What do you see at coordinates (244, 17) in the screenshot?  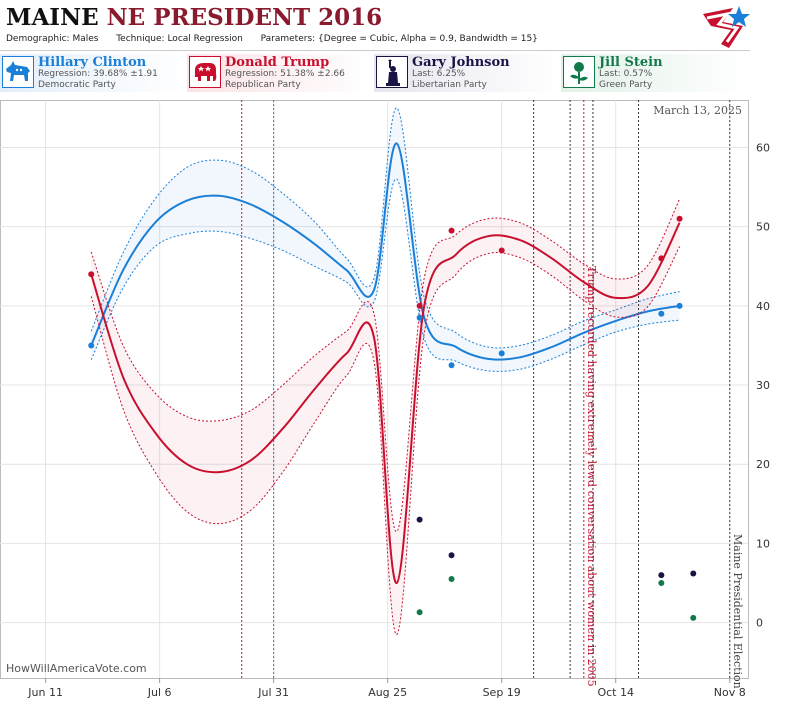 I see `title-rest: NE PRESIDENT 2016` at bounding box center [244, 17].